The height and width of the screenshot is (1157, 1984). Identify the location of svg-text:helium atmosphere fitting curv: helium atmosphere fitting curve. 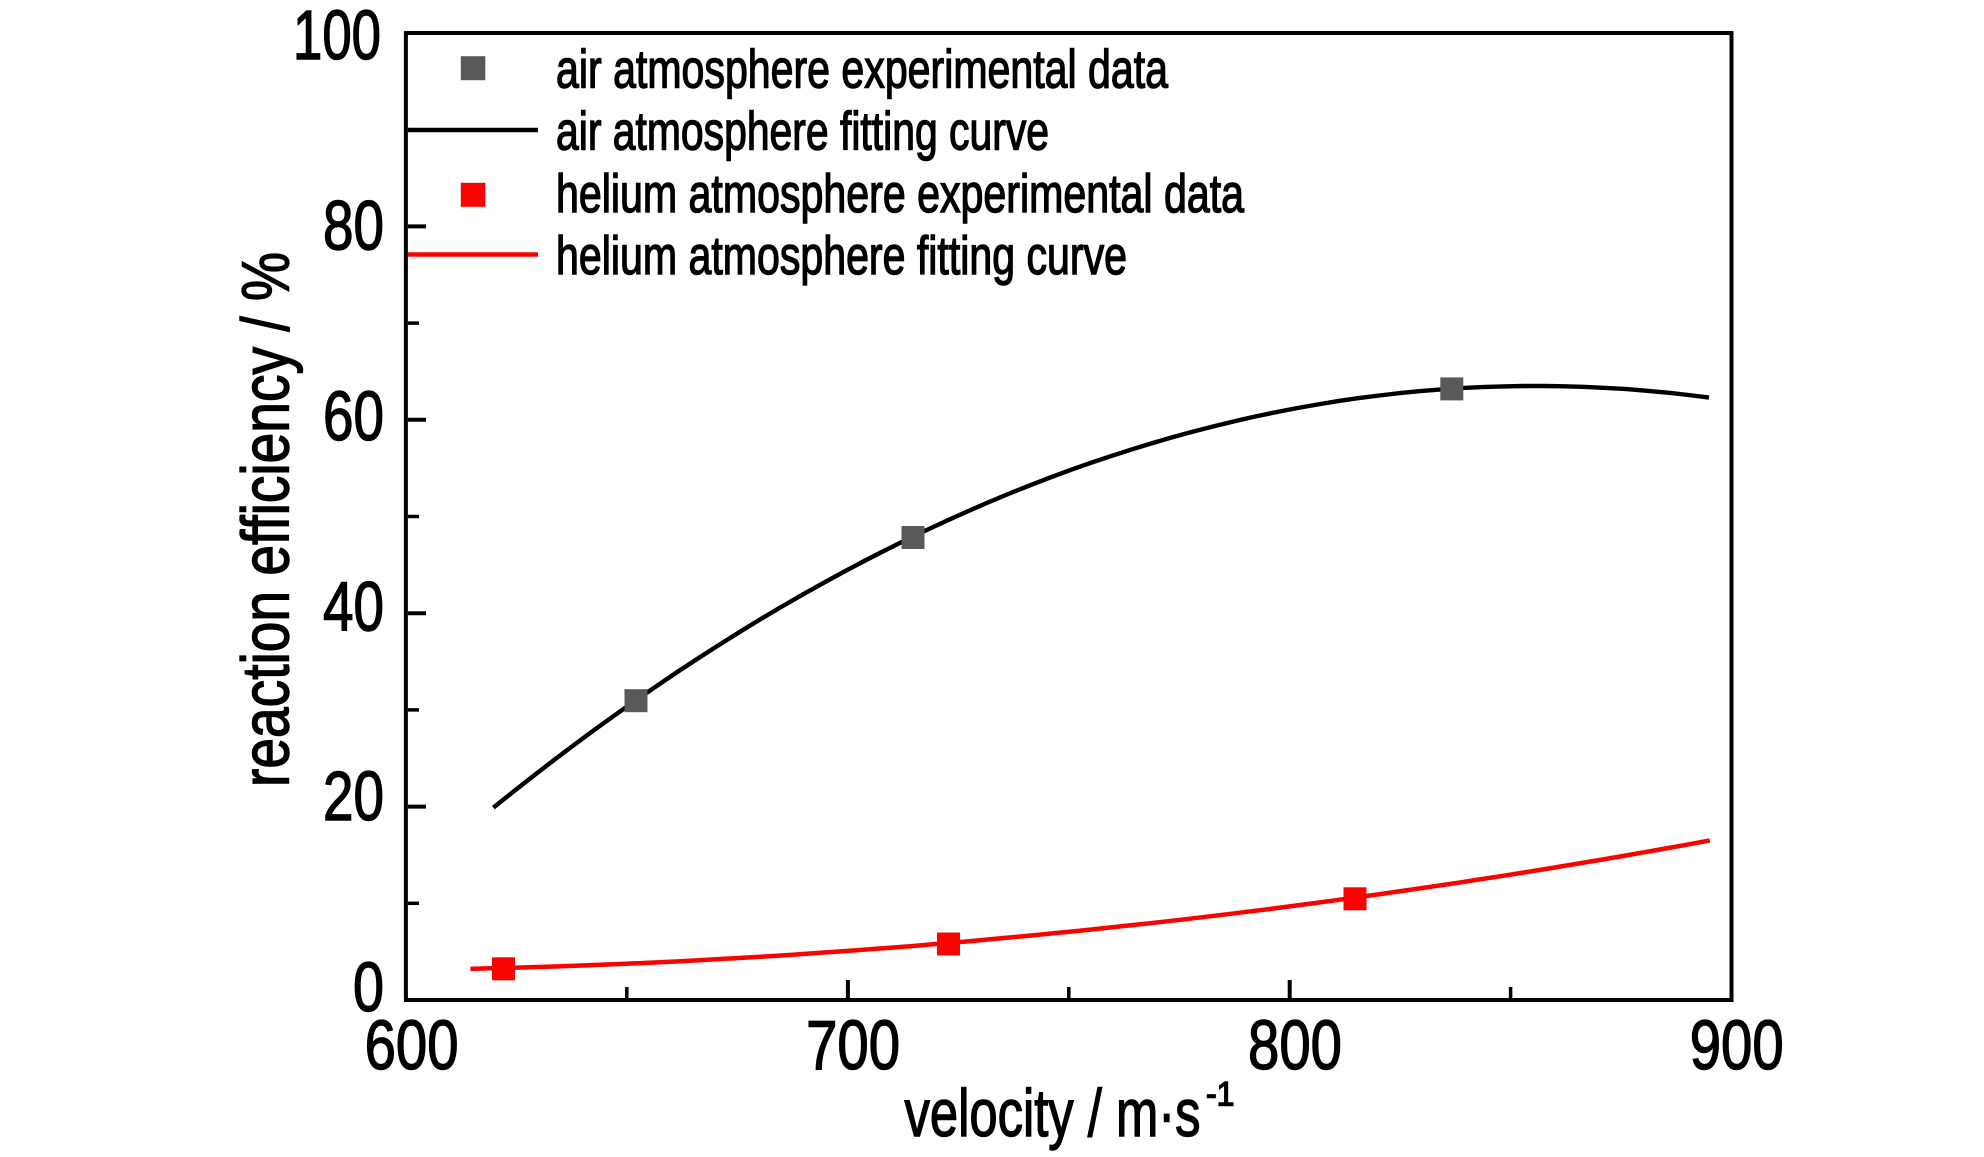
(841, 256).